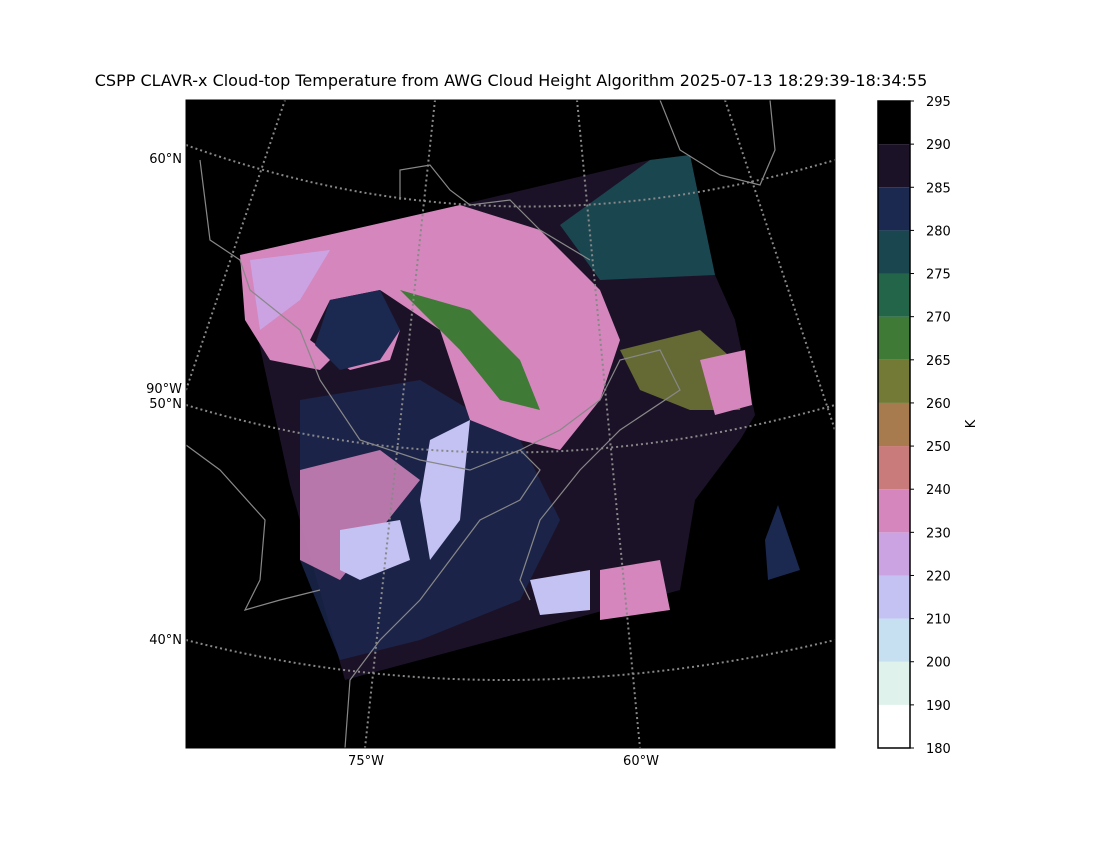 Image resolution: width=1120 pixels, height=844 pixels. What do you see at coordinates (938, 663) in the screenshot?
I see `colorbar-tick-label: 200` at bounding box center [938, 663].